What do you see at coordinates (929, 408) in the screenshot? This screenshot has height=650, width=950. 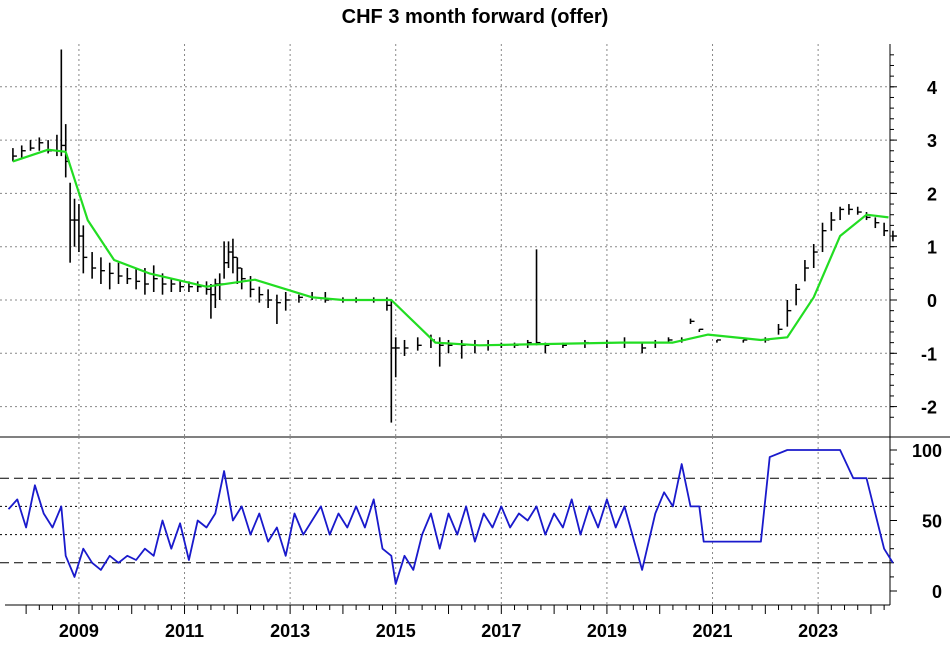 I see `y-tick-label: -2` at bounding box center [929, 408].